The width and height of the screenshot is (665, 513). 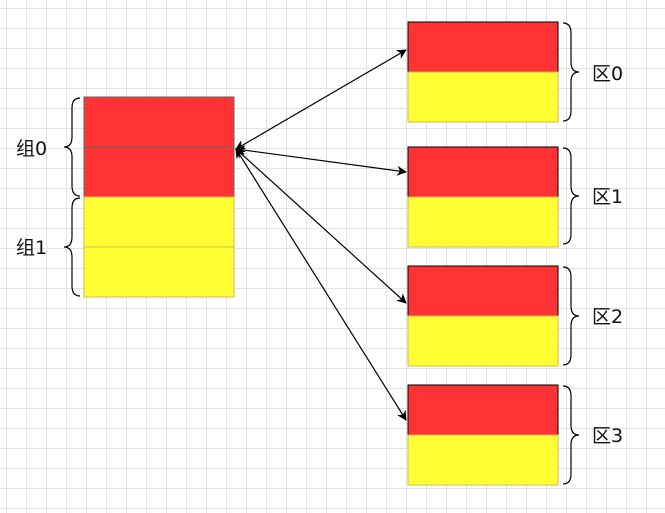 I want to click on region2-cell-bottom, so click(x=483, y=341).